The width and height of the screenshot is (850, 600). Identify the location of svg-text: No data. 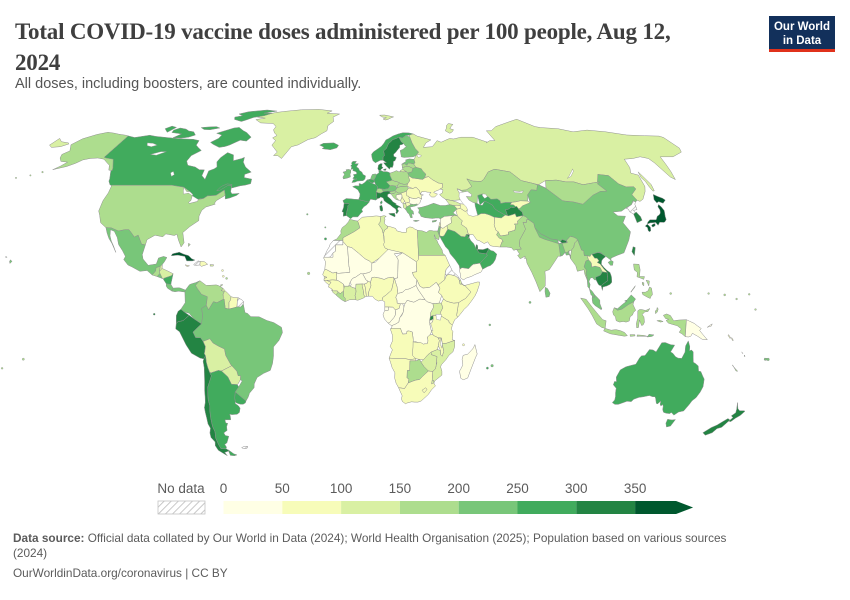
(181, 488).